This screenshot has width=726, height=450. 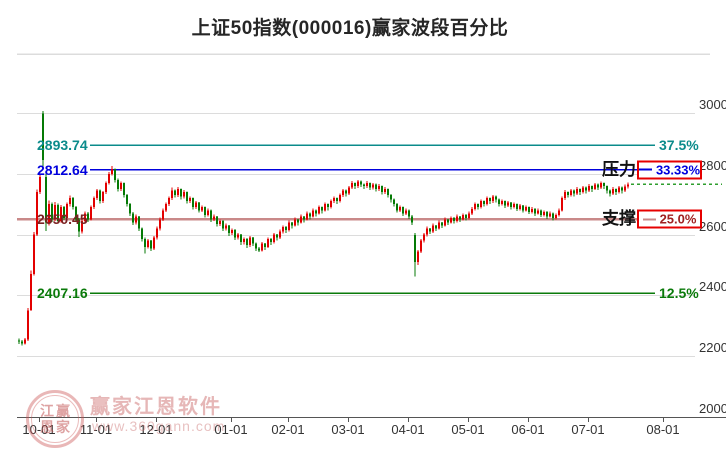 What do you see at coordinates (62, 169) in the screenshot?
I see `level-price-label: 2812.64` at bounding box center [62, 169].